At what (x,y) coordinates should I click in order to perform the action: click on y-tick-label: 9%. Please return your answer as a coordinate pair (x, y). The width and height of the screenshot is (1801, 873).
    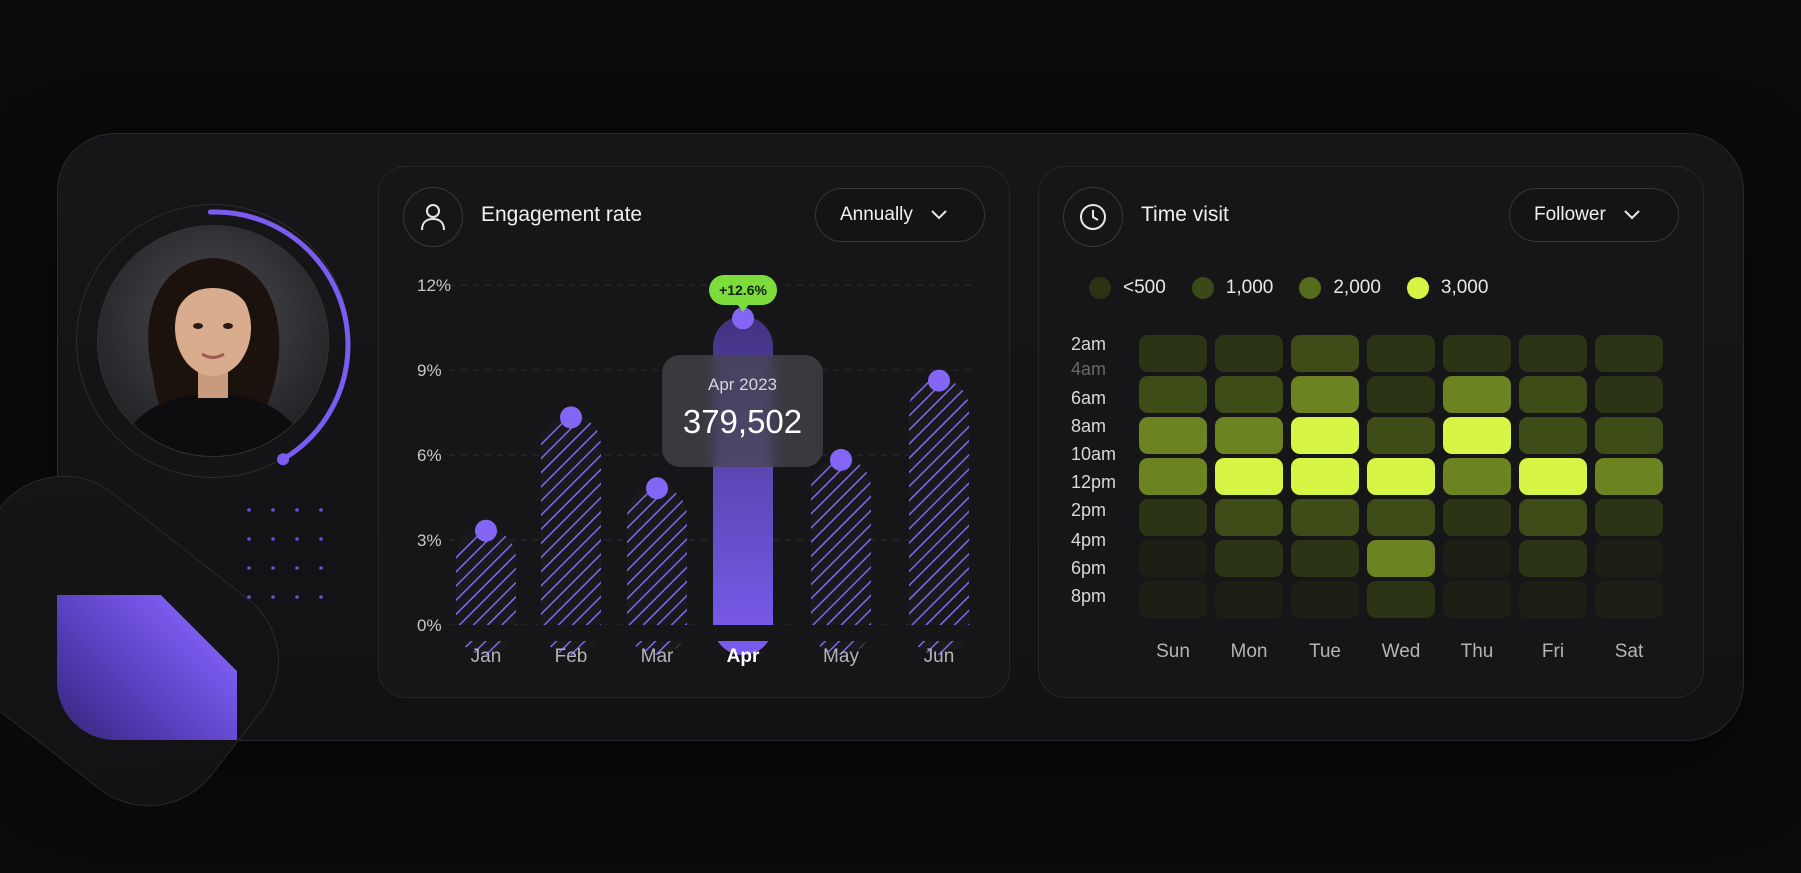
    Looking at the image, I should click on (429, 370).